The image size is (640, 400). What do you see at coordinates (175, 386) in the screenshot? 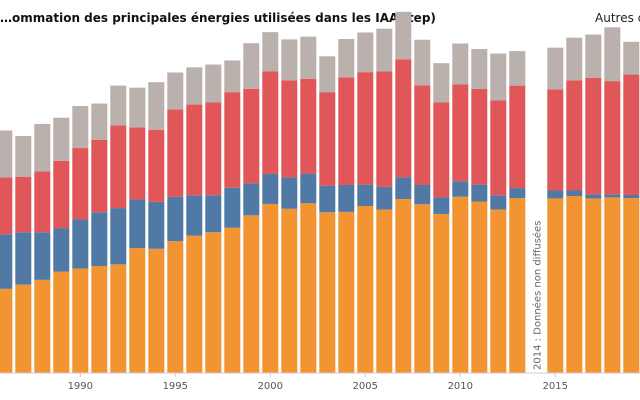
I see `x-tick-label: 1995` at bounding box center [175, 386].